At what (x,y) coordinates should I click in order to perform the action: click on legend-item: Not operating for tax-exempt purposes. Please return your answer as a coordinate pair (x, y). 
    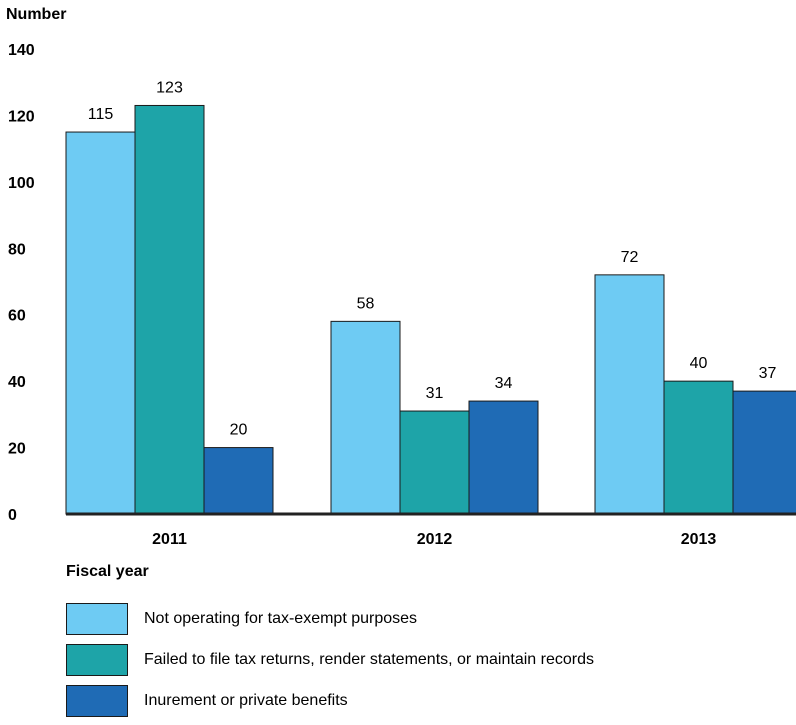
    Looking at the image, I should click on (330, 619).